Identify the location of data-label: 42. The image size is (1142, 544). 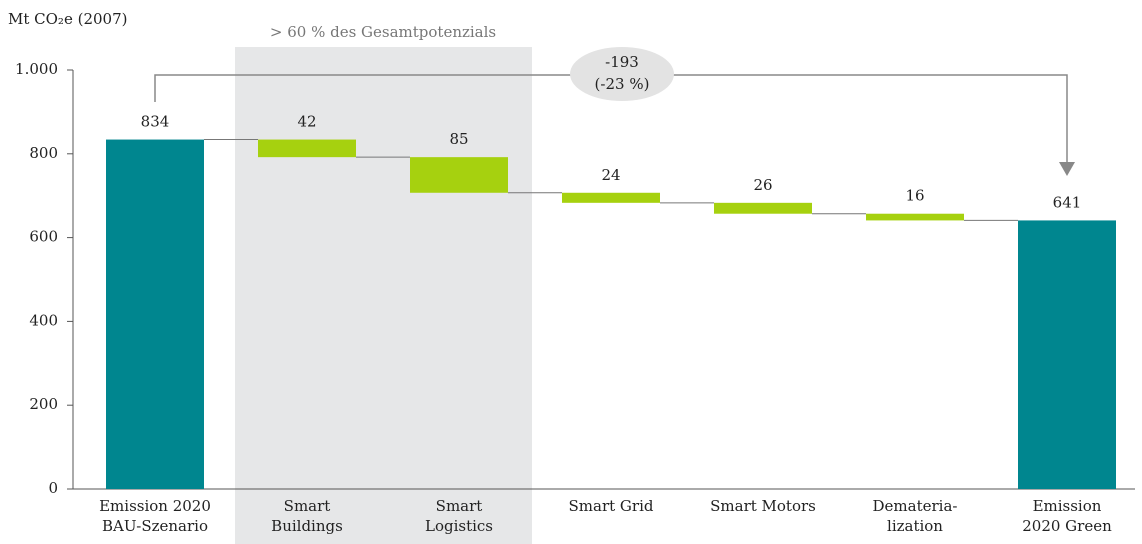
(306, 122).